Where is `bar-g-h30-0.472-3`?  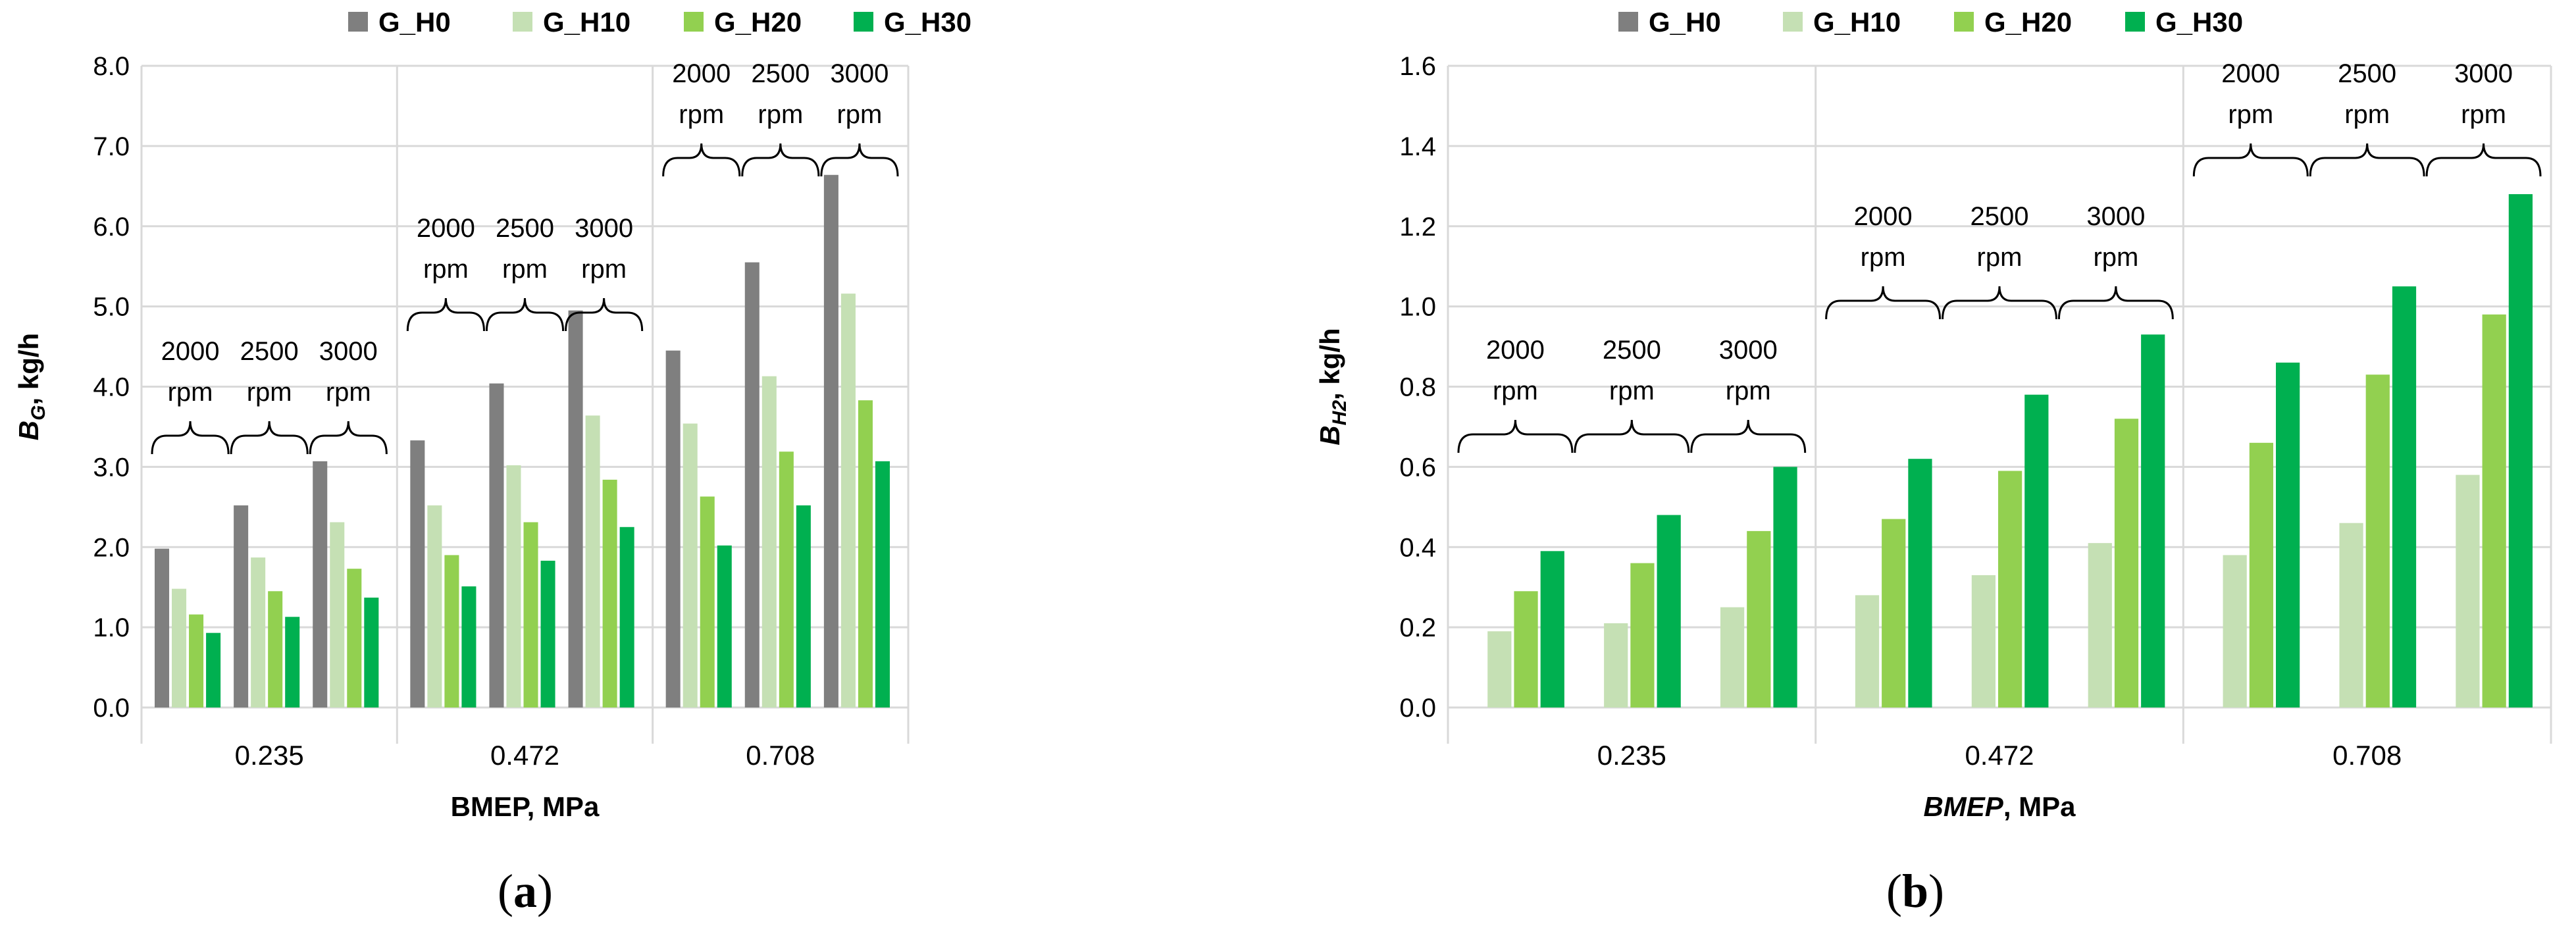
bar-g-h30-0.472-3 is located at coordinates (626, 617).